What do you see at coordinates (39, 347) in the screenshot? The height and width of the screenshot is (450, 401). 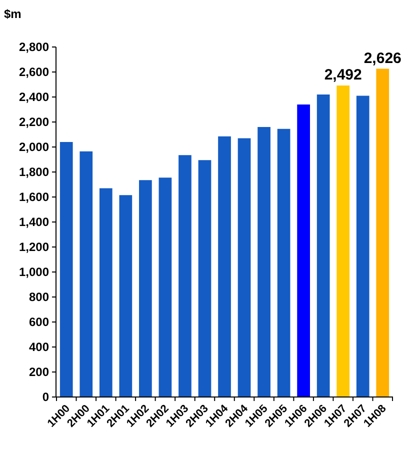 I see `y-tick-label: 400` at bounding box center [39, 347].